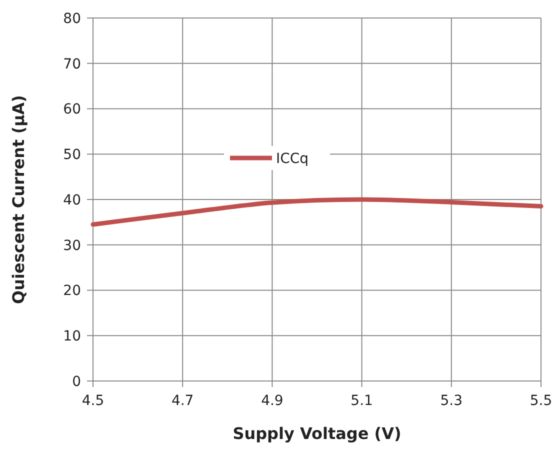 This screenshot has width=555, height=459. I want to click on y-axis-title: Quiescent Current (µA), so click(18, 199).